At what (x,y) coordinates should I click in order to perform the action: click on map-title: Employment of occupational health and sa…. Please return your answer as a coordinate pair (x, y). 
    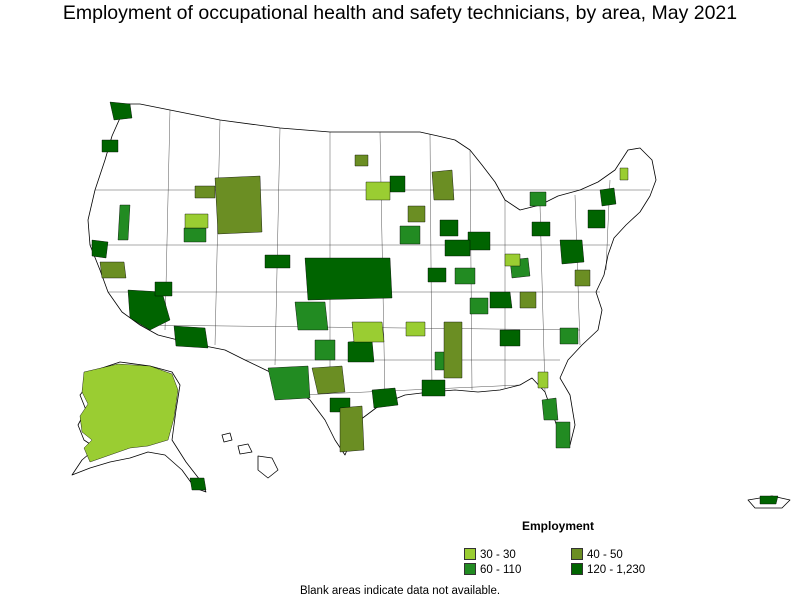
    Looking at the image, I should click on (400, 13).